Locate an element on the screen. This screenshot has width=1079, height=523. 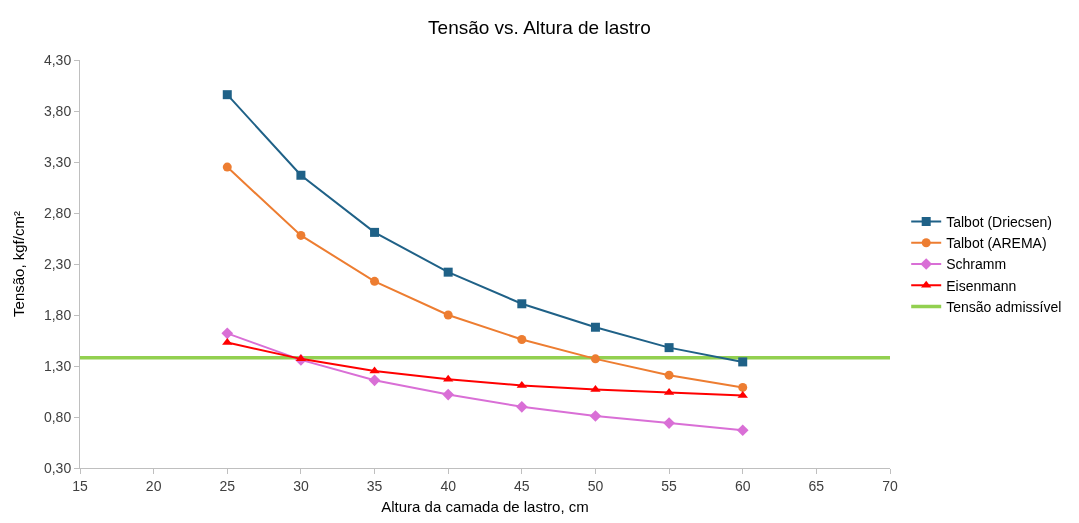
x-tick-label: 70 is located at coordinates (890, 485).